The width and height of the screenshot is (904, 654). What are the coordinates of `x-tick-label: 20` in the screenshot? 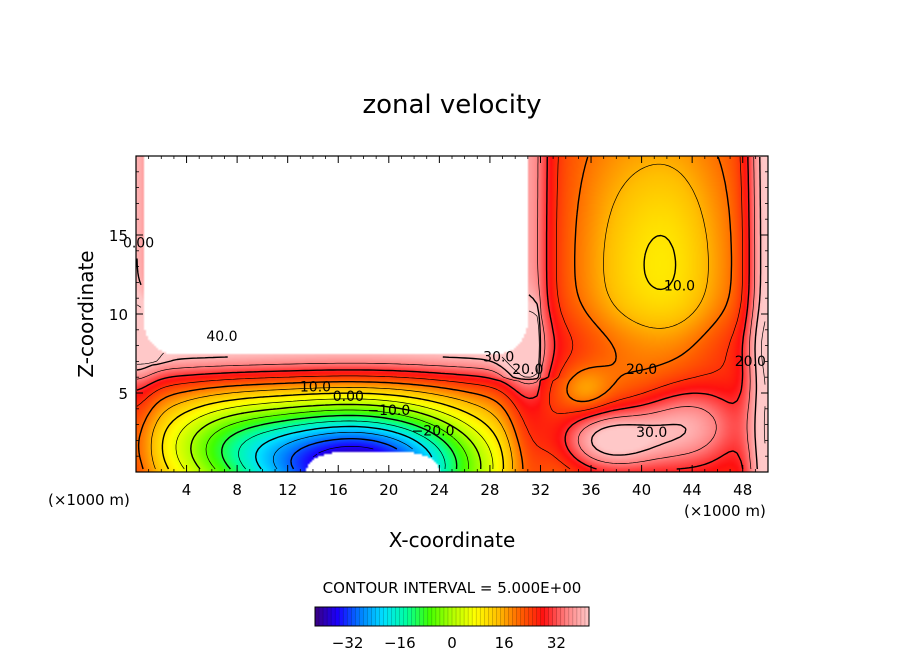 It's located at (388, 490).